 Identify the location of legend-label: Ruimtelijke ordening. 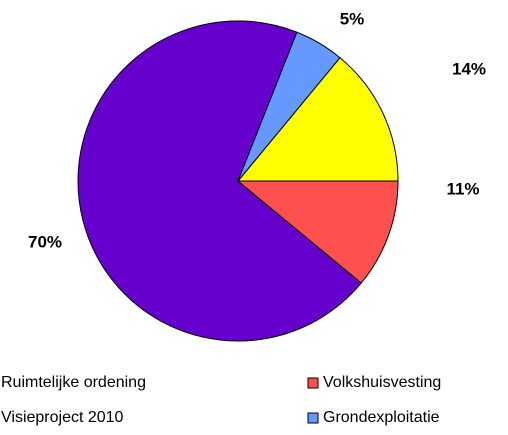
(73, 382).